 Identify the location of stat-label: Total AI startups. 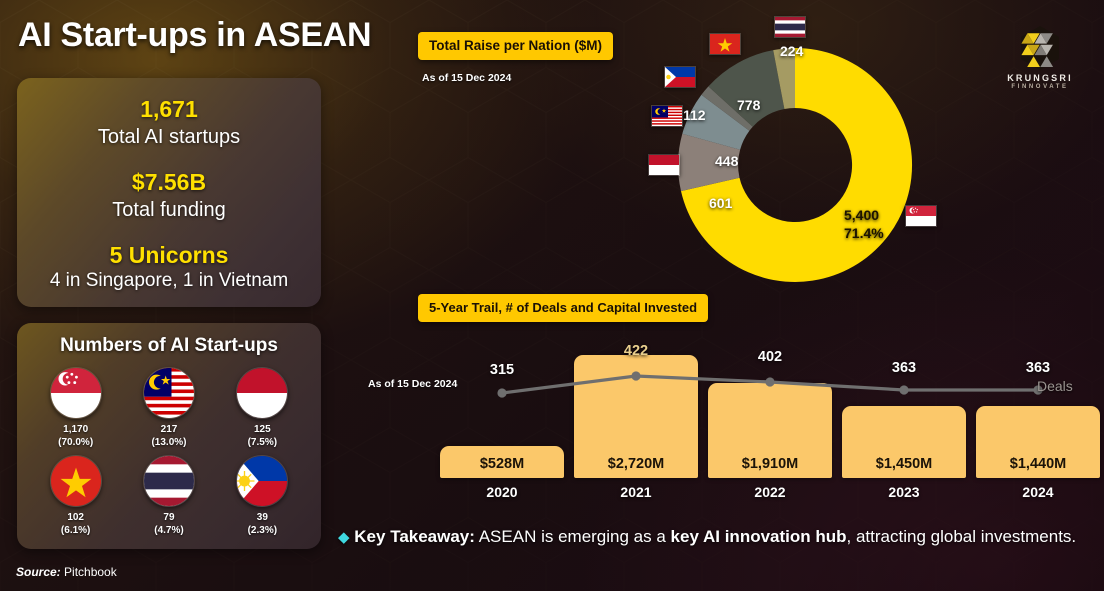
(169, 136).